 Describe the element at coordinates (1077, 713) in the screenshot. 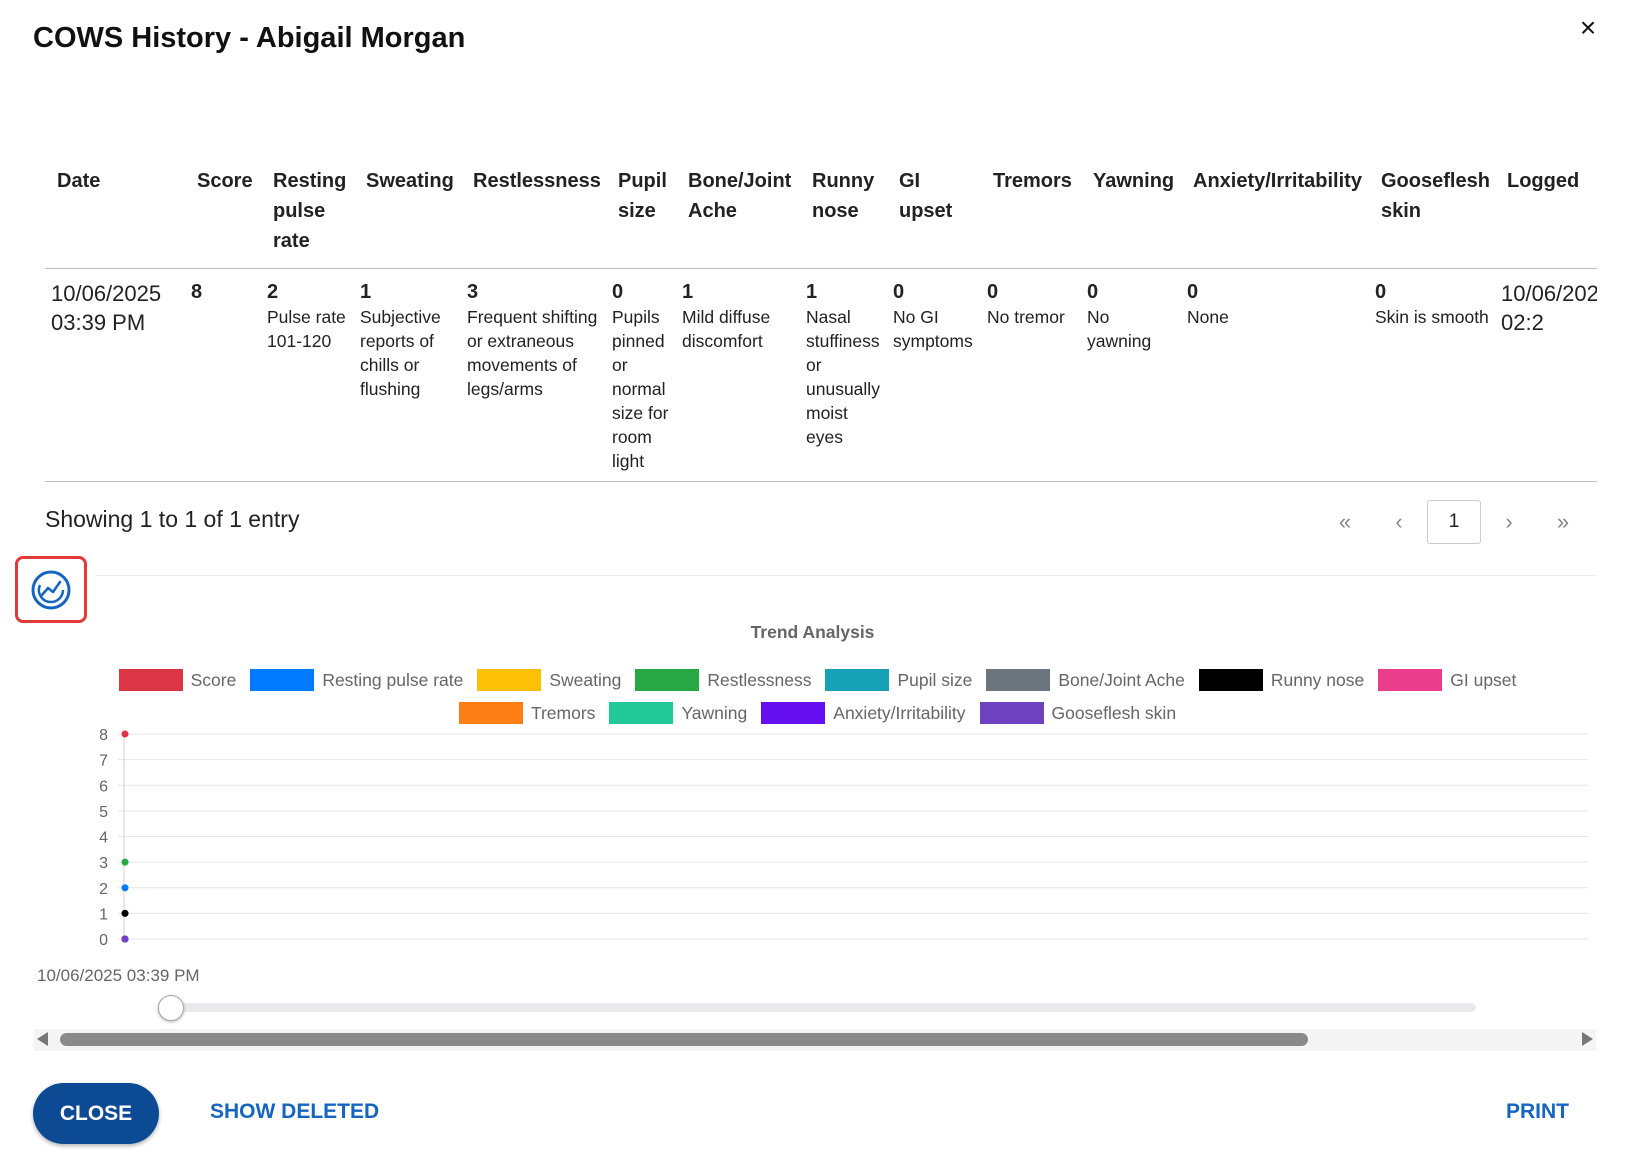

I see `legend-item: Gooseflesh skin` at that location.